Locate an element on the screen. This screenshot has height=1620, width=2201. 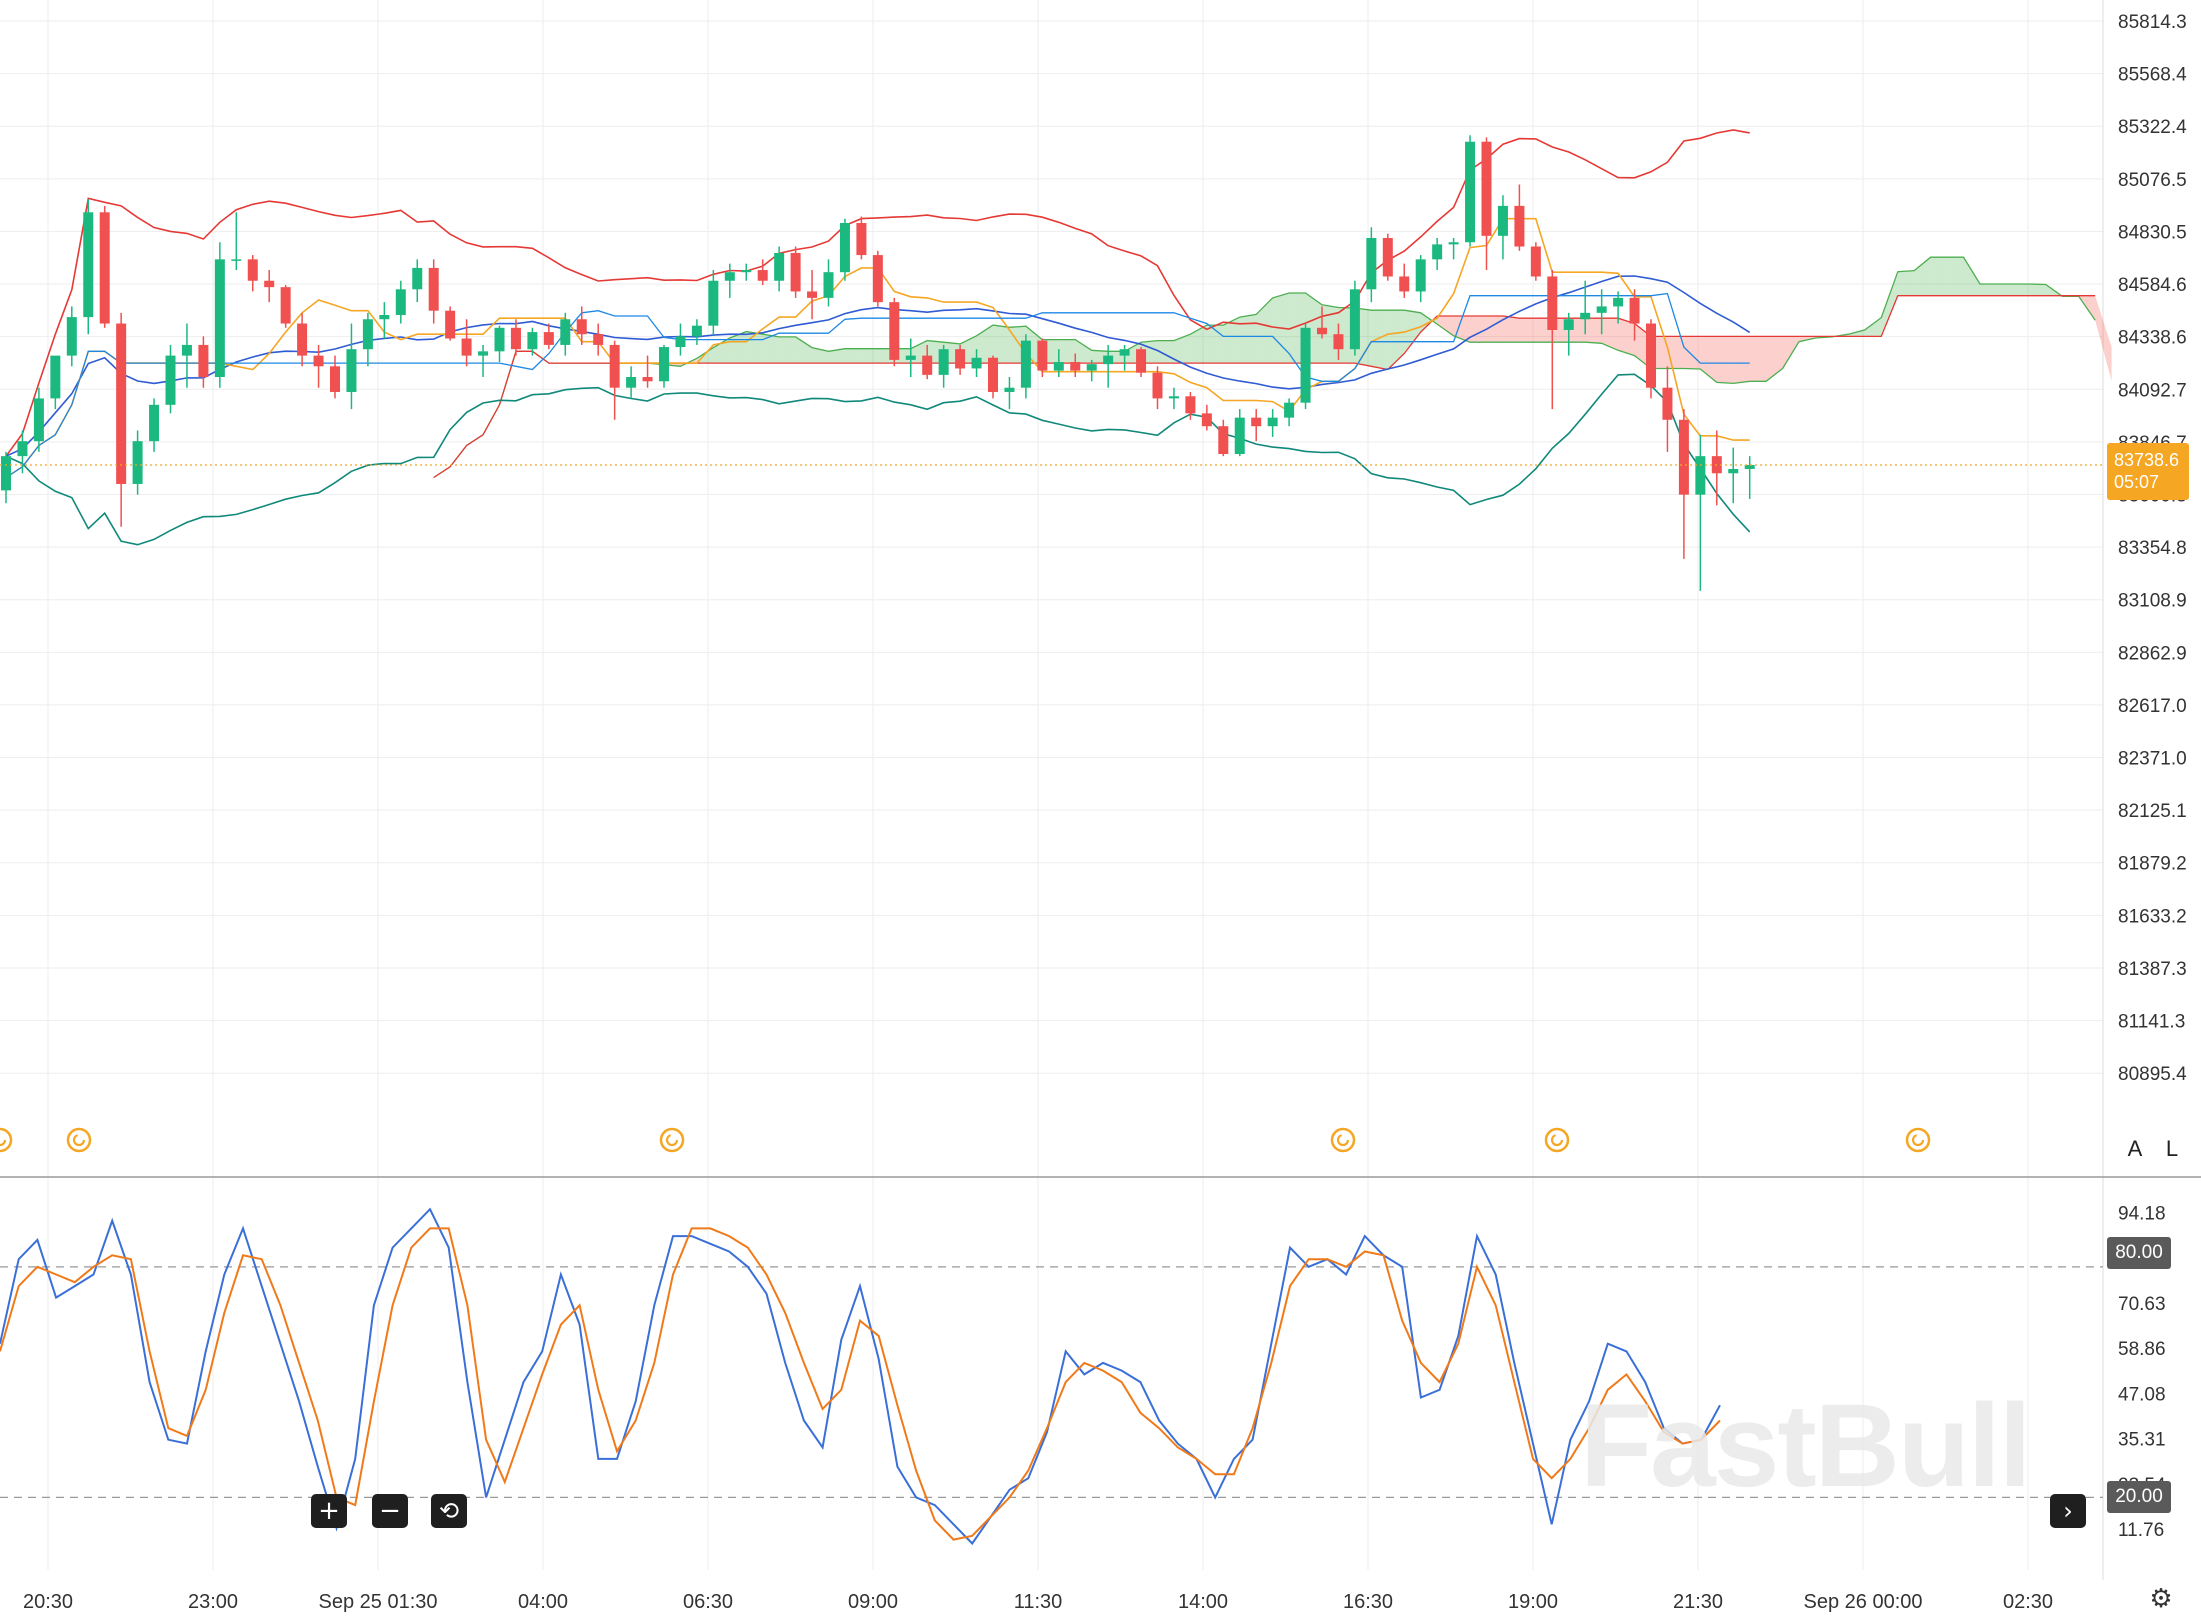
price-tick-label: 84584.6 is located at coordinates (2152, 285).